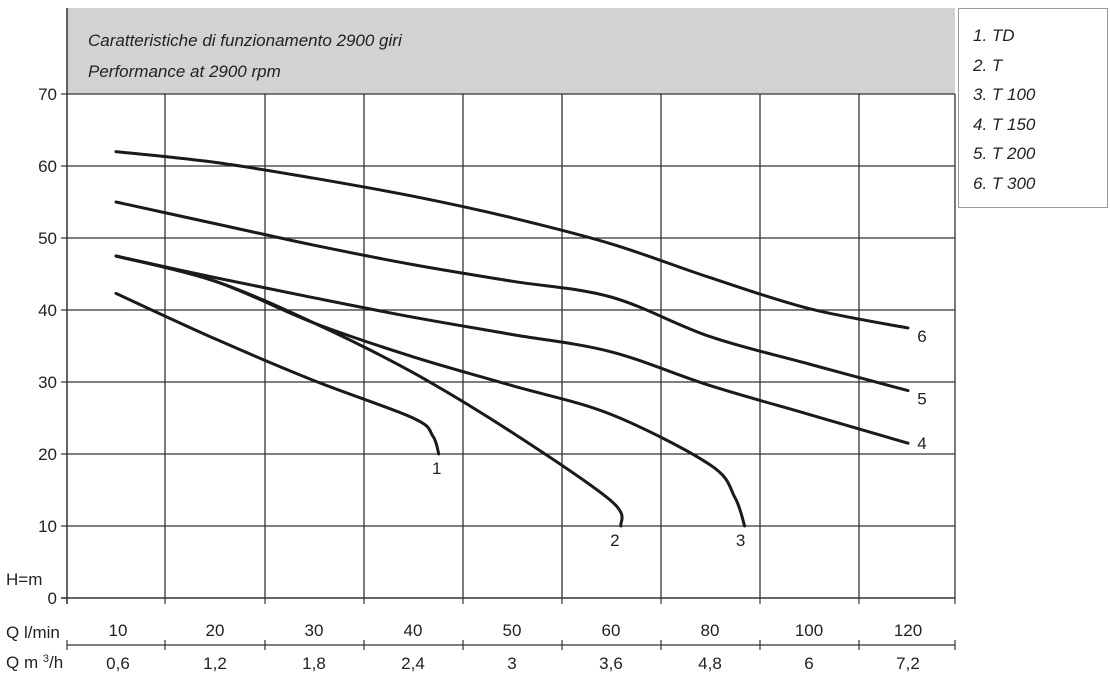 This screenshot has width=1110, height=677. I want to click on y-tick-label: 0, so click(52, 598).